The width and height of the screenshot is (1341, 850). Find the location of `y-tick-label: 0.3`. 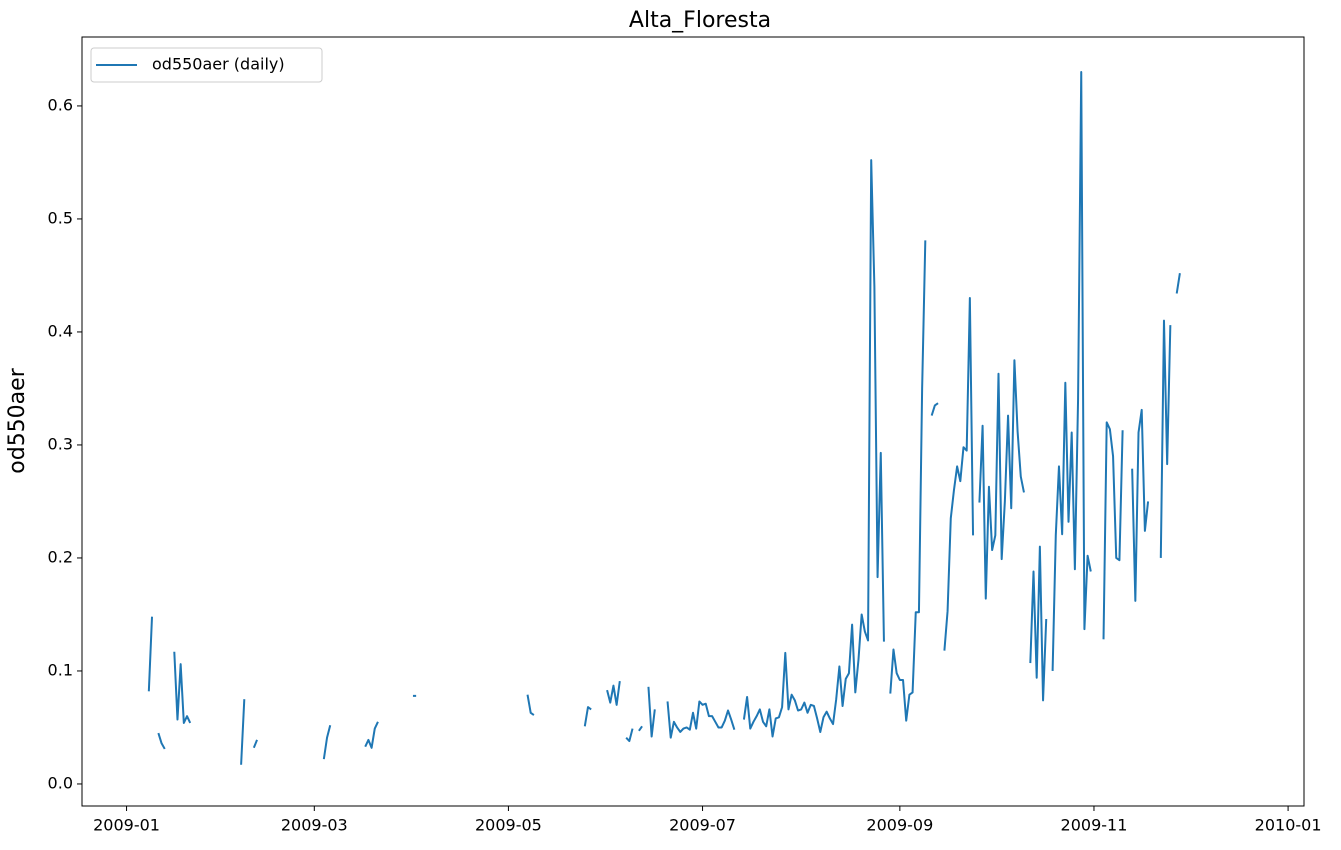

y-tick-label: 0.3 is located at coordinates (60, 443).